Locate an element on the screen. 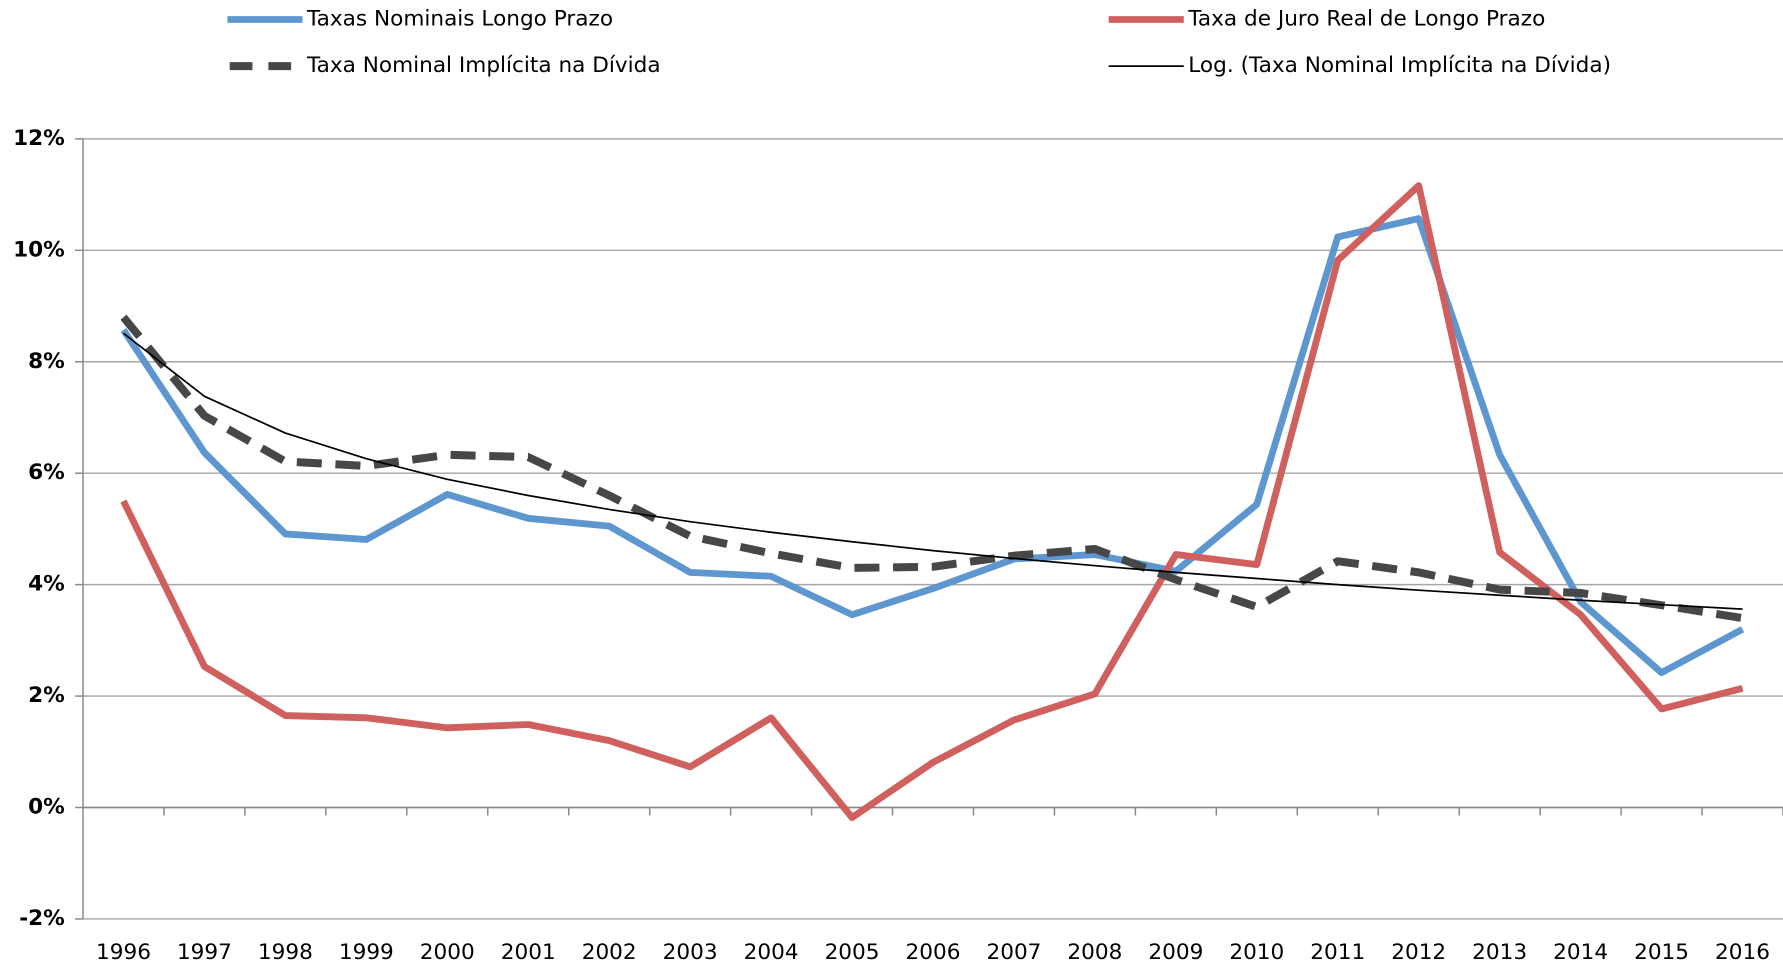 The height and width of the screenshot is (972, 1783). x-tick-label: 2005 is located at coordinates (852, 952).